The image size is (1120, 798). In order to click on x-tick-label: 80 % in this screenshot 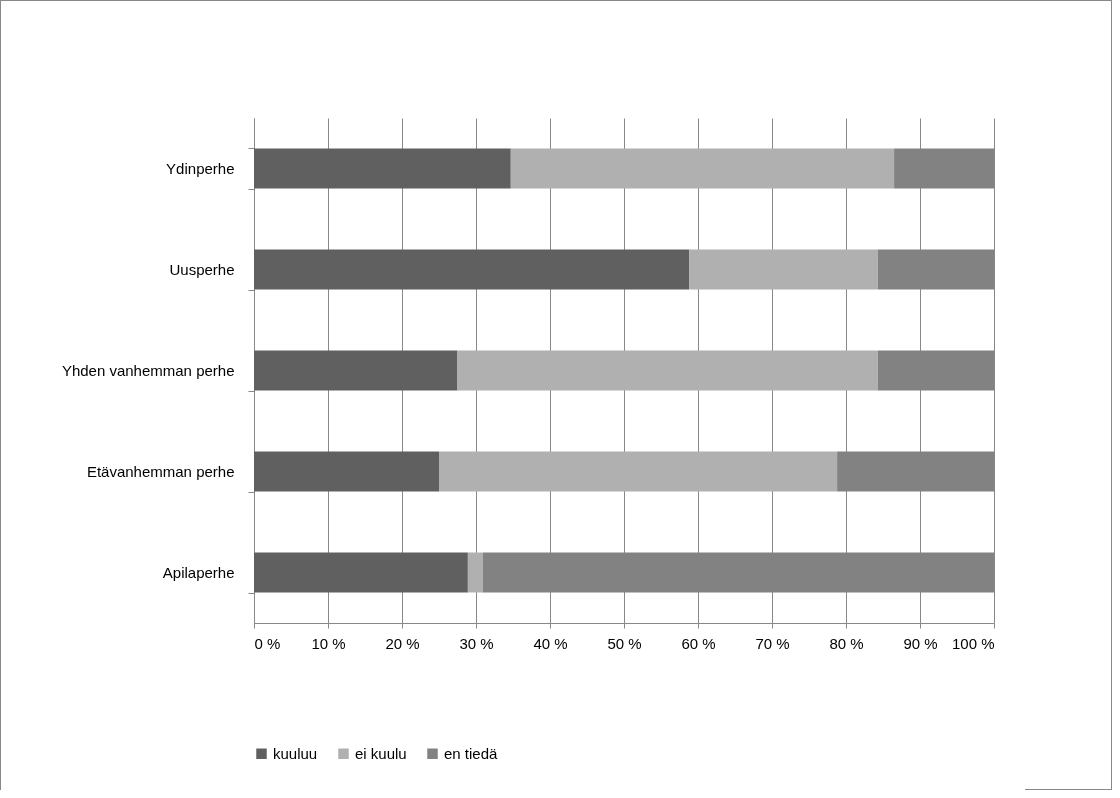, I will do `click(846, 643)`.